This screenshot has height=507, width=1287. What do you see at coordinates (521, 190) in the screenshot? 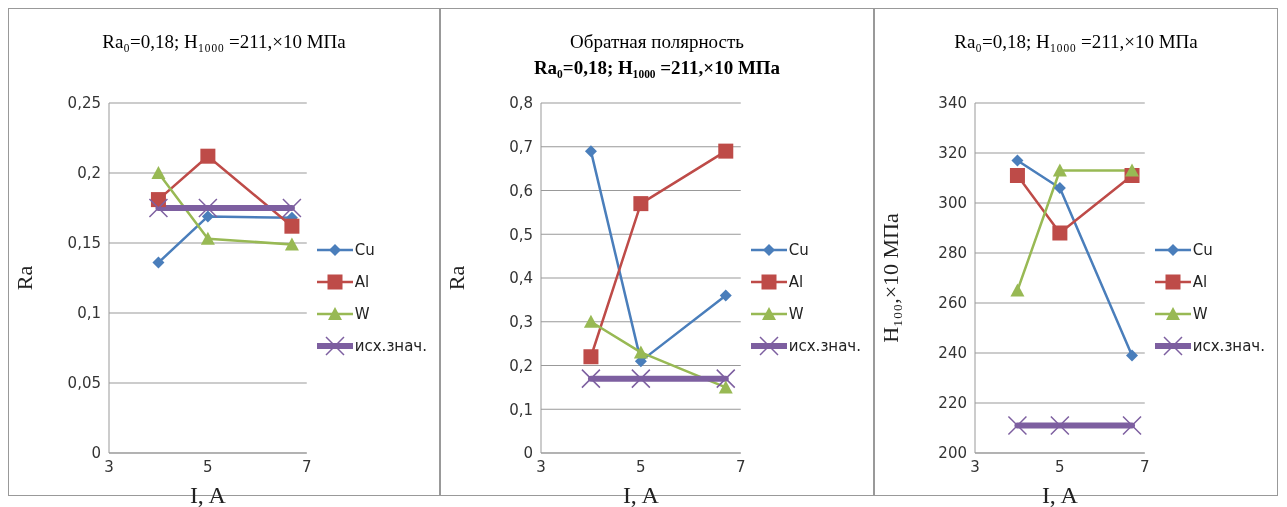
I see `y-tick-label: 0,6` at bounding box center [521, 190].